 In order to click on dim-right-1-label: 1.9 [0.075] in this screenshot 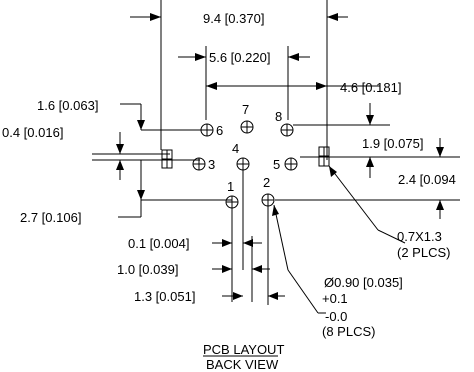, I will do `click(392, 143)`.